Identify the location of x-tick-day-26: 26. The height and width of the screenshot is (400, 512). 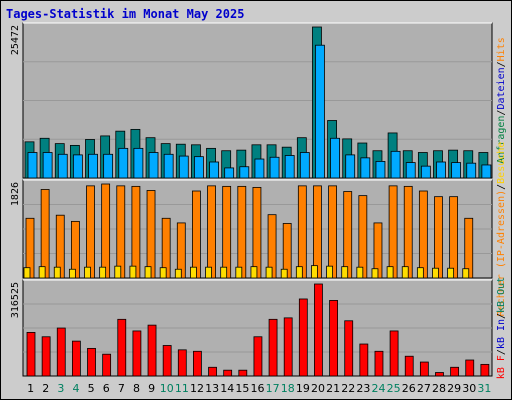
(409, 388).